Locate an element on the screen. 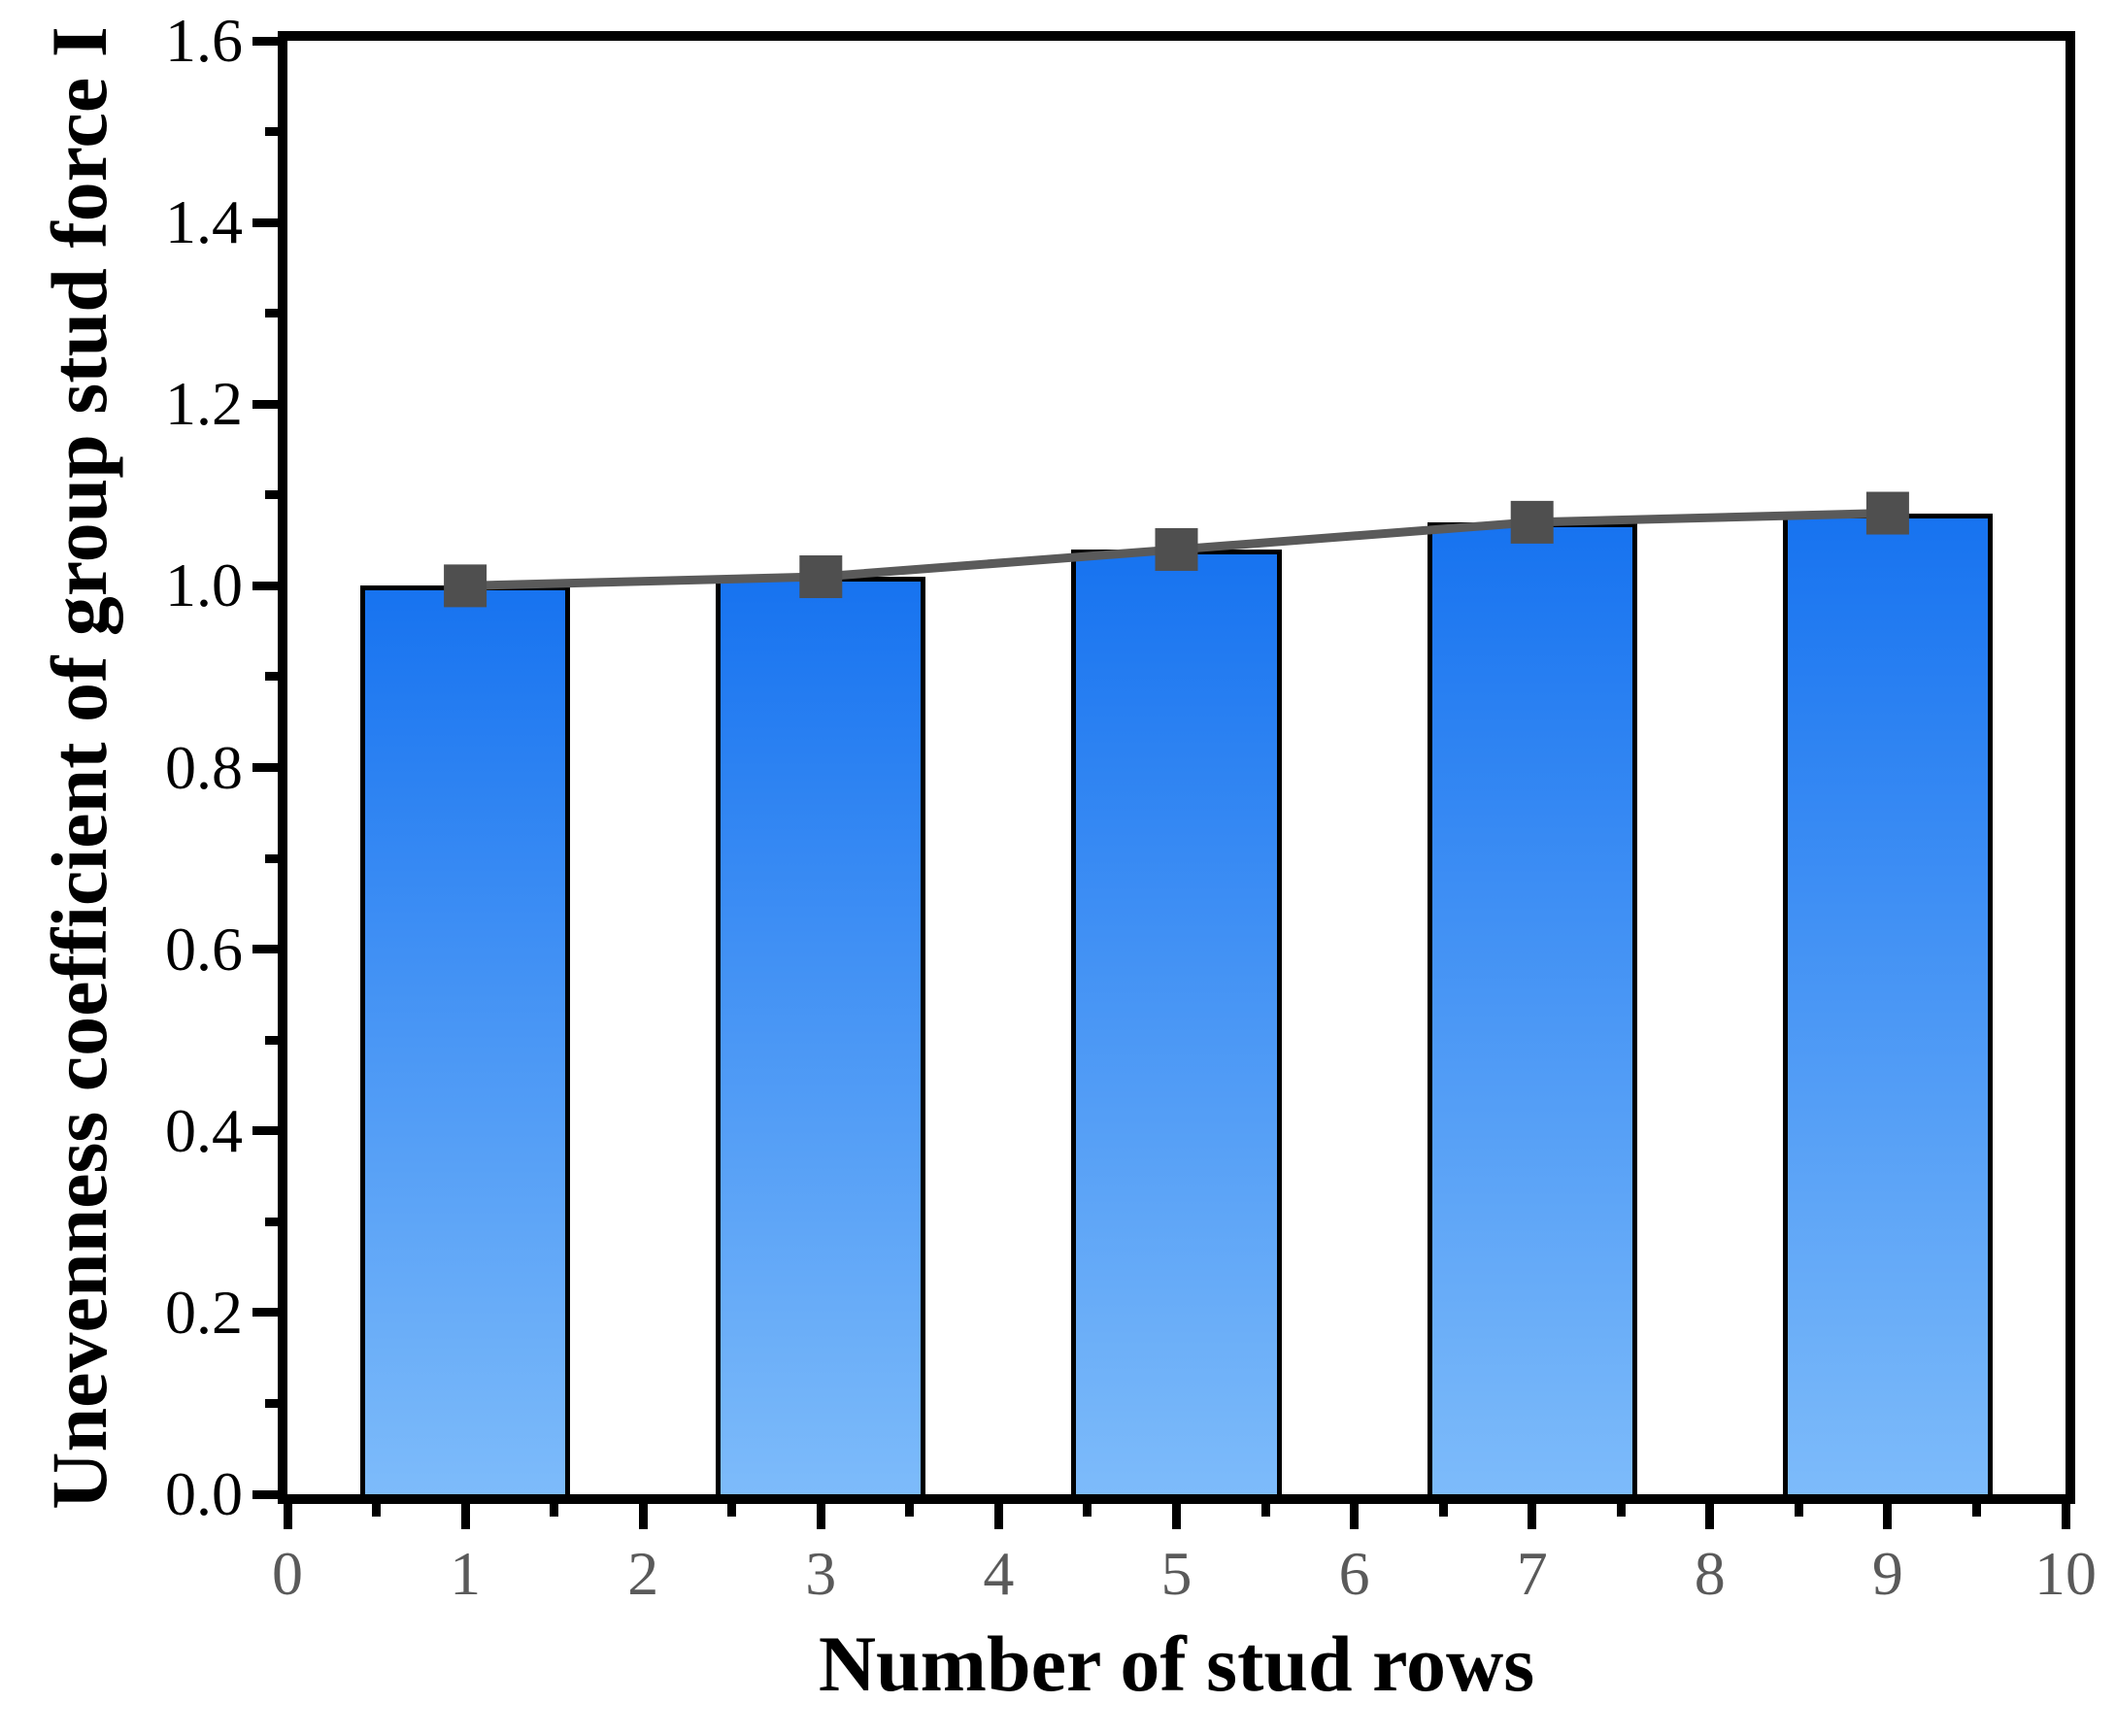 Image resolution: width=2116 pixels, height=1736 pixels. x-tick-label: 1 is located at coordinates (466, 1573).